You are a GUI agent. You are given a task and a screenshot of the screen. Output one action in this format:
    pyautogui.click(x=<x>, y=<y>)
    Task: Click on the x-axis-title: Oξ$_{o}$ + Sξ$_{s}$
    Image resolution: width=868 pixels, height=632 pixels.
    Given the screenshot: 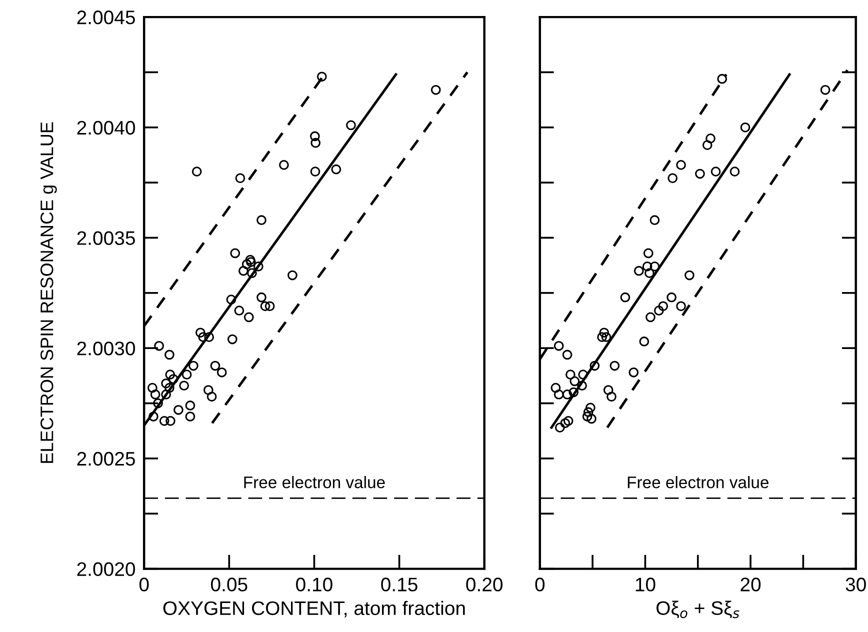 What is the action you would take?
    pyautogui.click(x=698, y=609)
    